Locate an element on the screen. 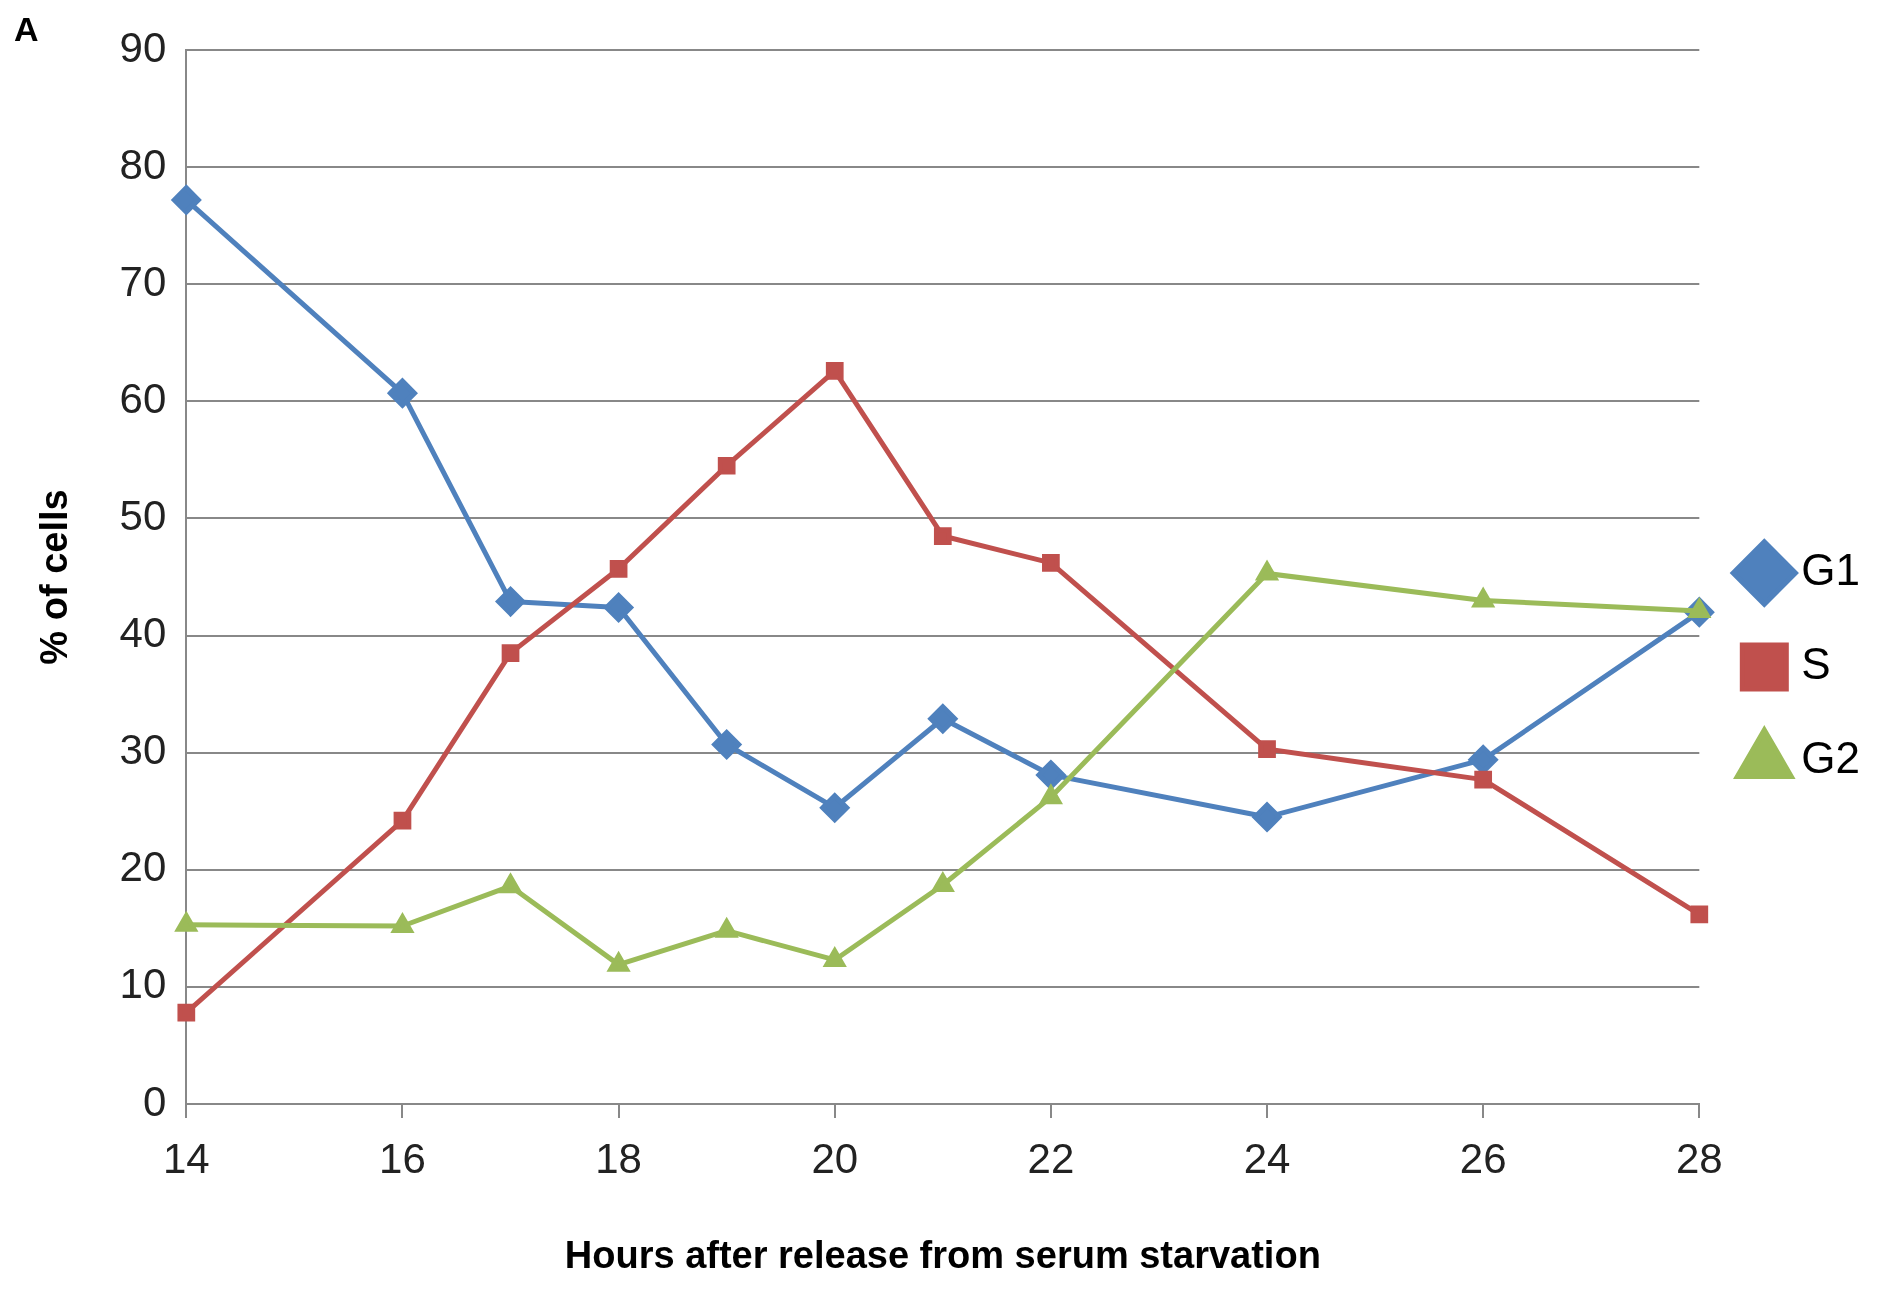 This screenshot has height=1304, width=1890. y-tick-label: 40 is located at coordinates (143, 633).